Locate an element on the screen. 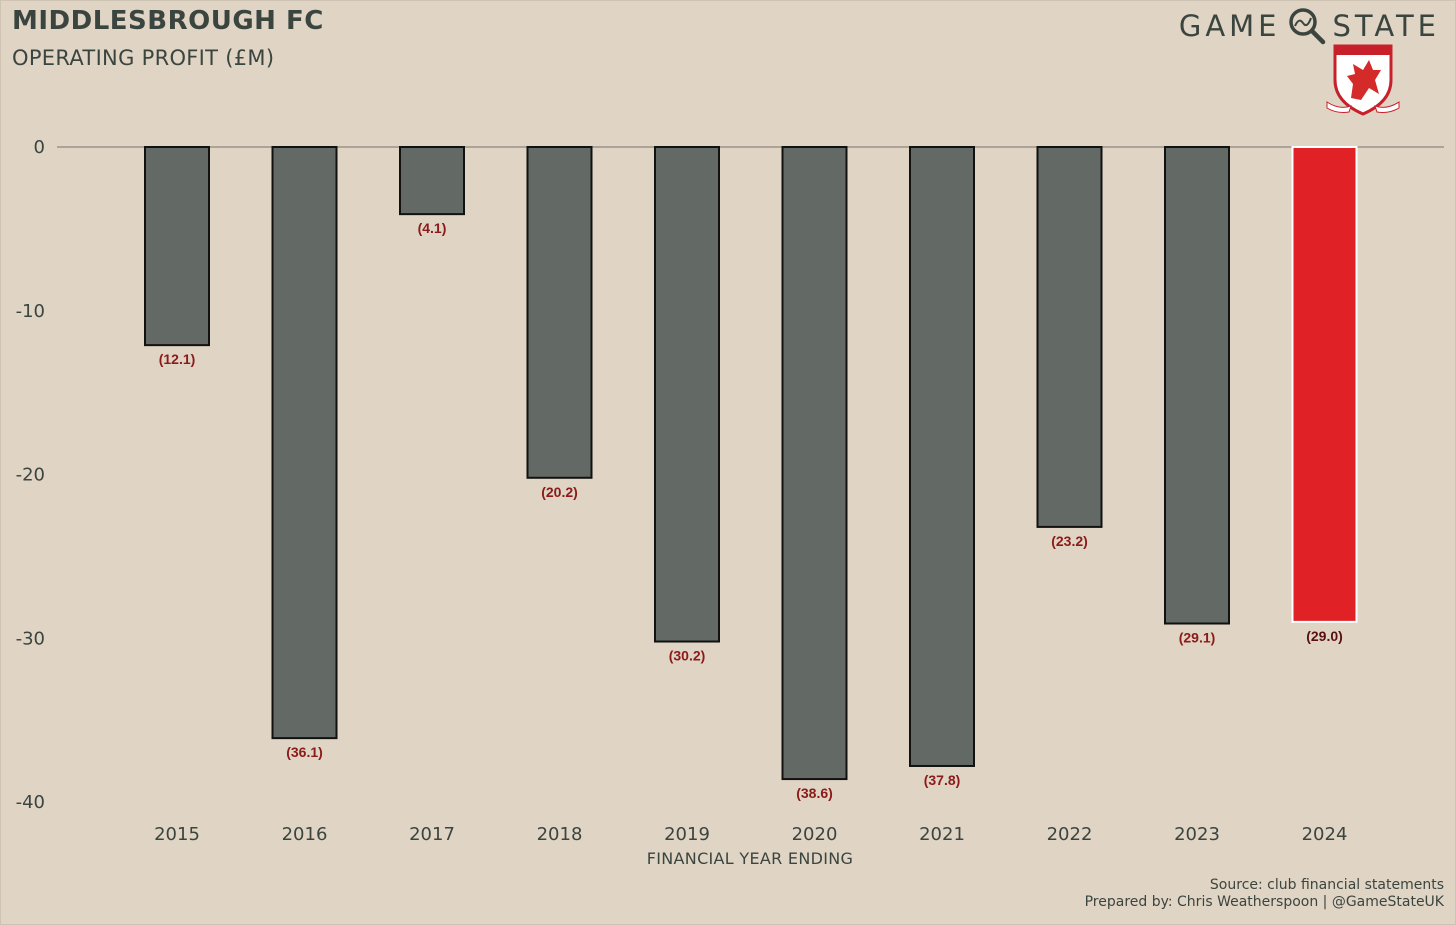  data-label: (29.1) is located at coordinates (1197, 638).